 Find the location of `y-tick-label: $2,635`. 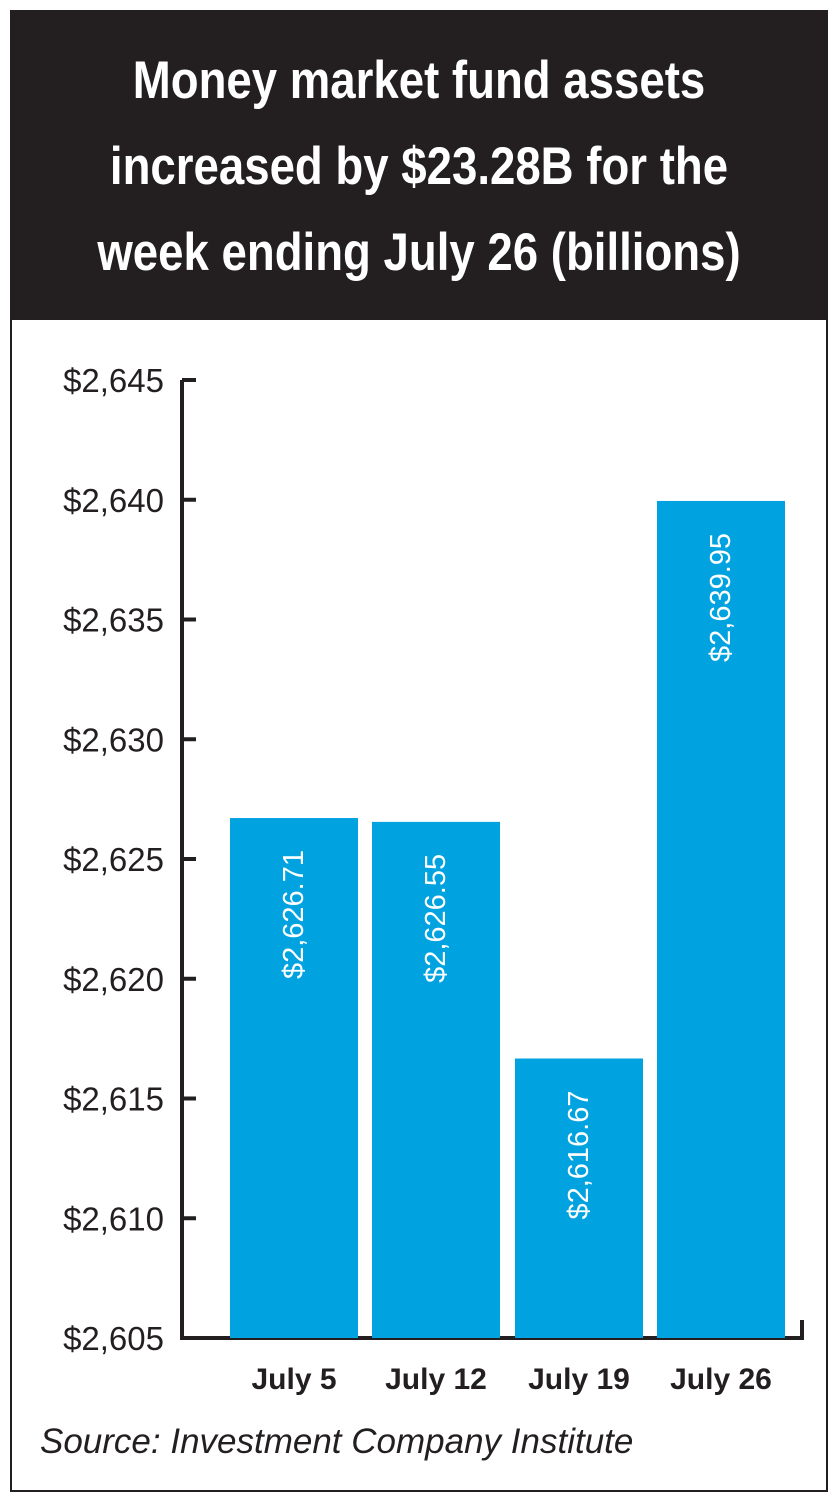

y-tick-label: $2,635 is located at coordinates (113, 620).